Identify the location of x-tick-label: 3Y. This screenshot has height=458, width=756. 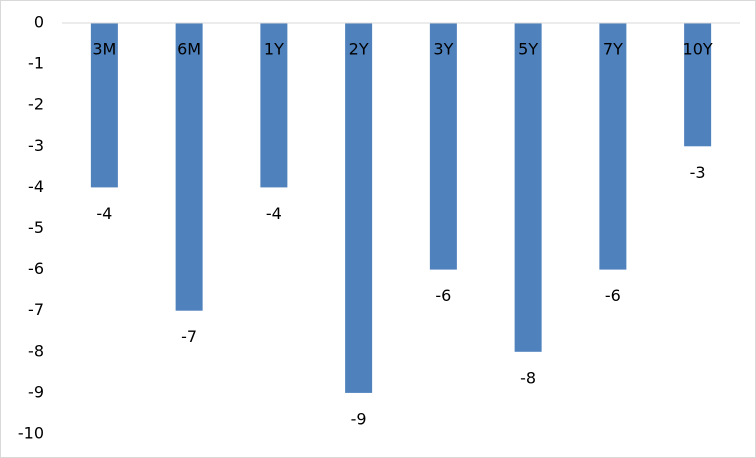
(443, 49).